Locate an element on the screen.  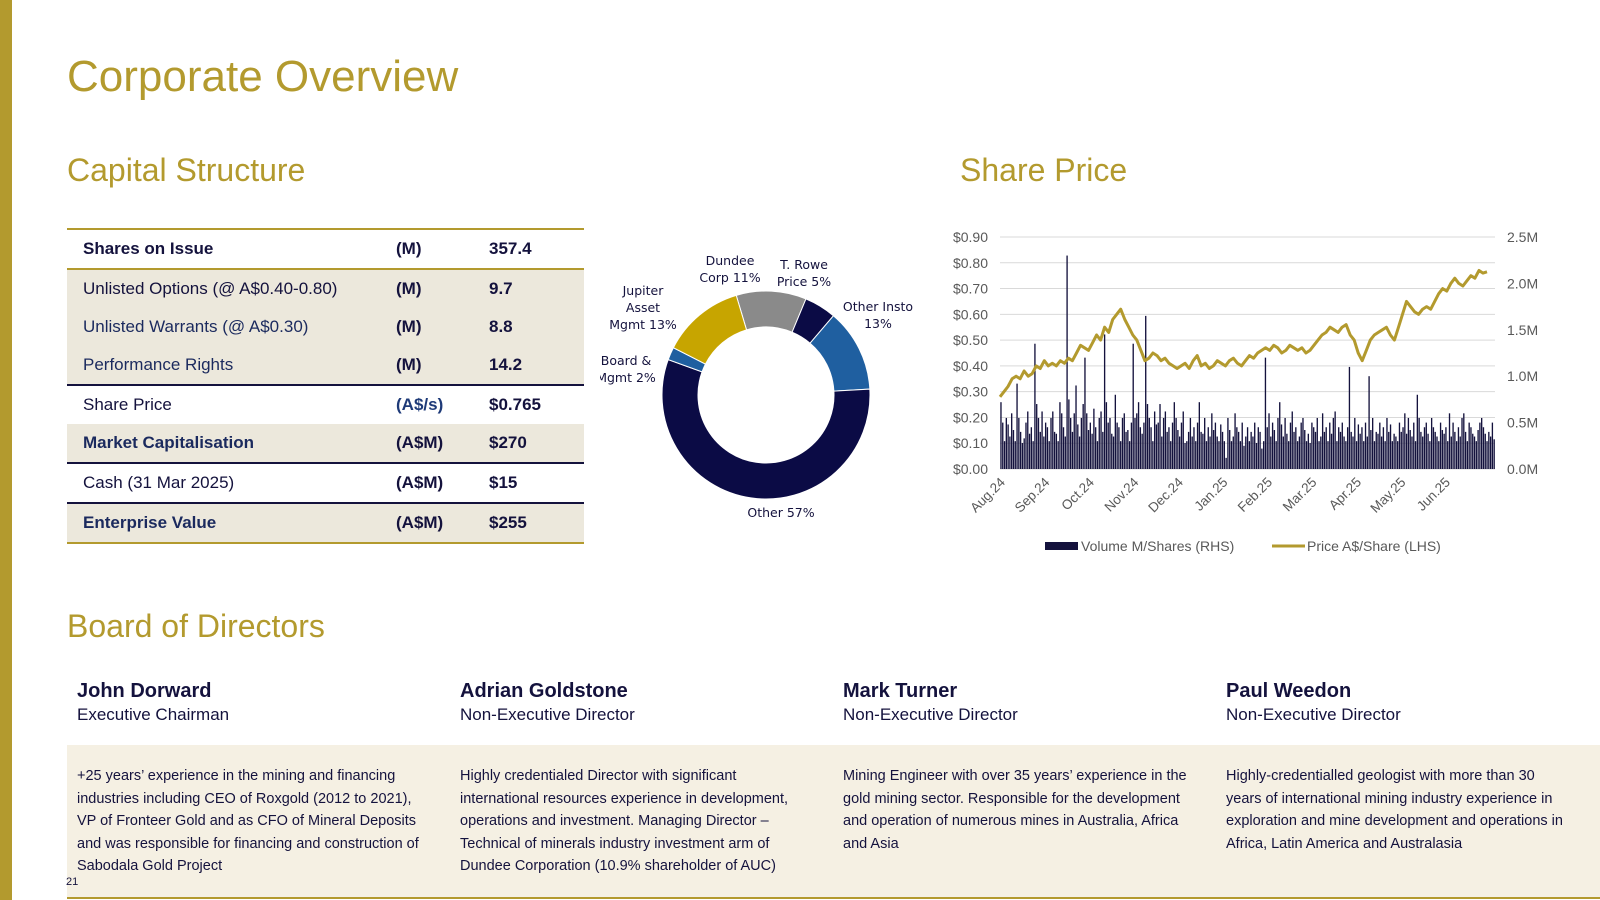
slice-label: T. Rowe Price 5% is located at coordinates (804, 273).